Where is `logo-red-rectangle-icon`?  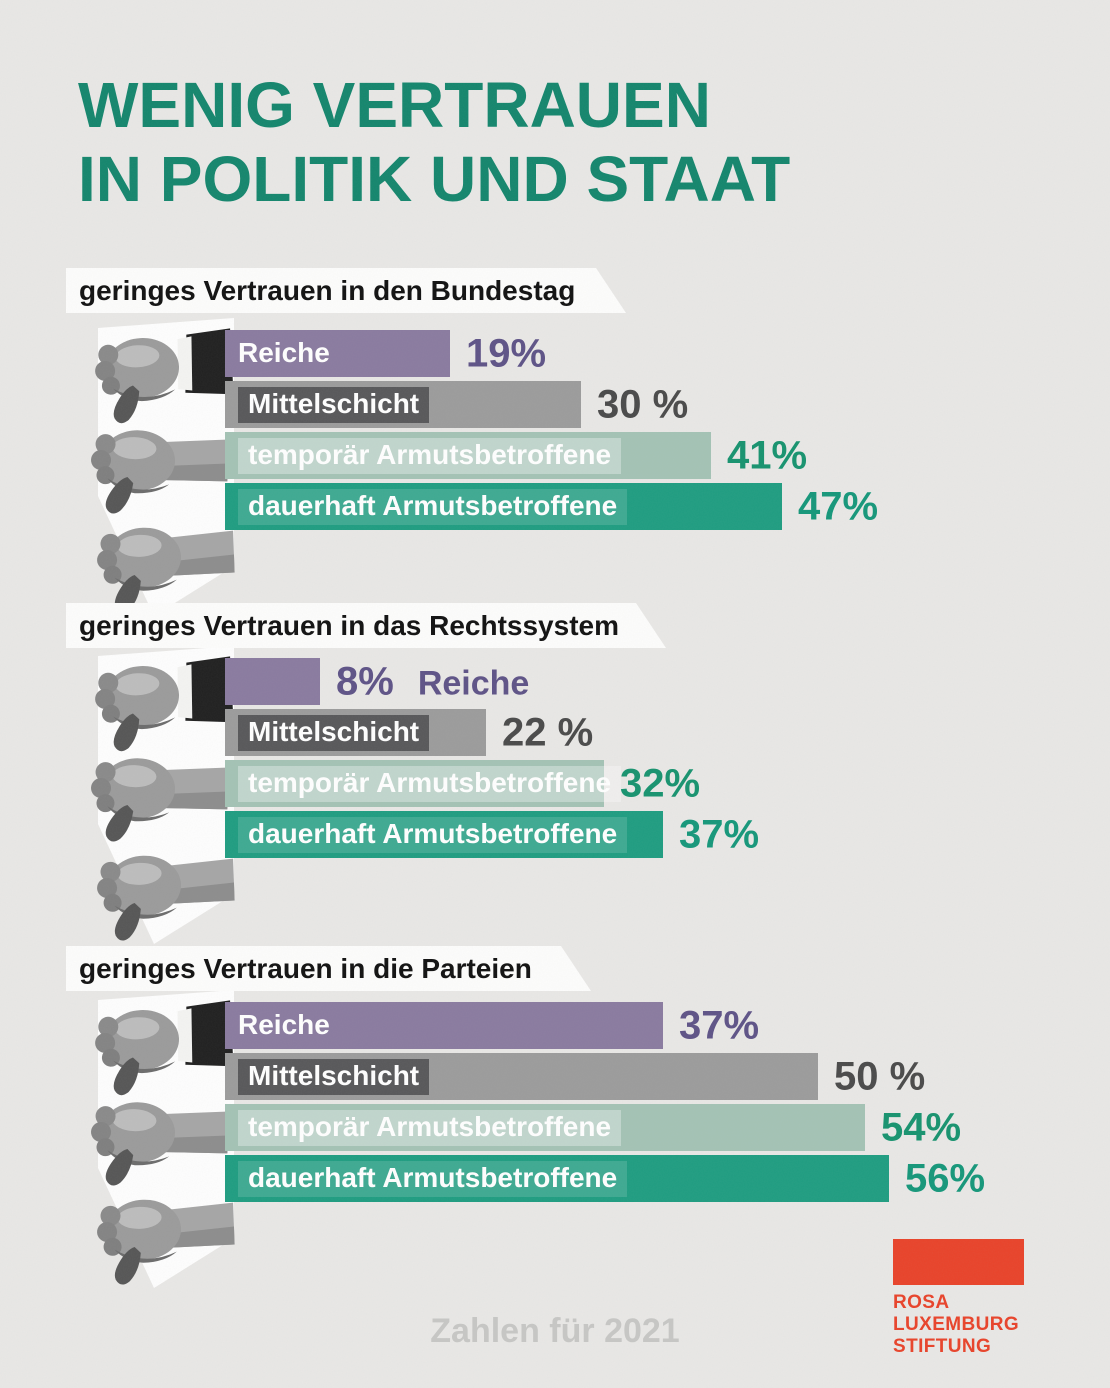
logo-red-rectangle-icon is located at coordinates (958, 1262).